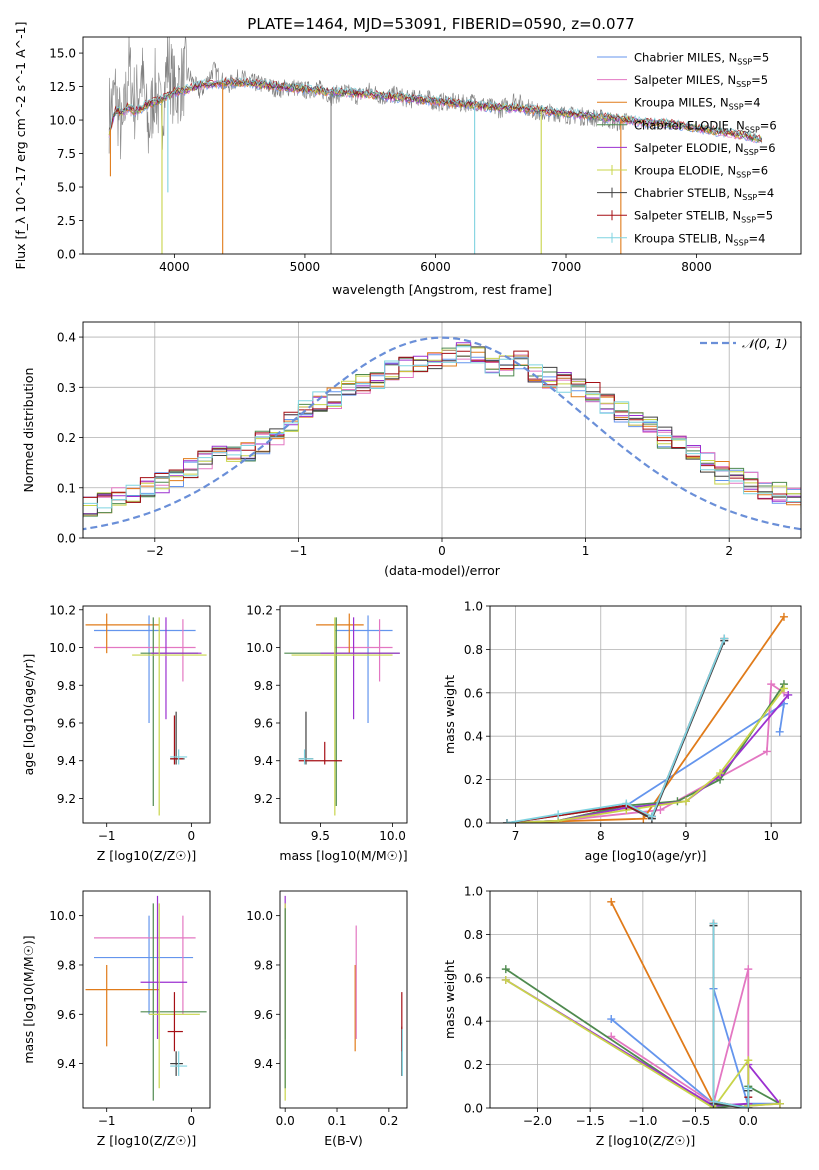 The width and height of the screenshot is (819, 1170). Describe the element at coordinates (646, 855) in the screenshot. I see `x-axis-label: age [log10(age/yr)]` at that location.